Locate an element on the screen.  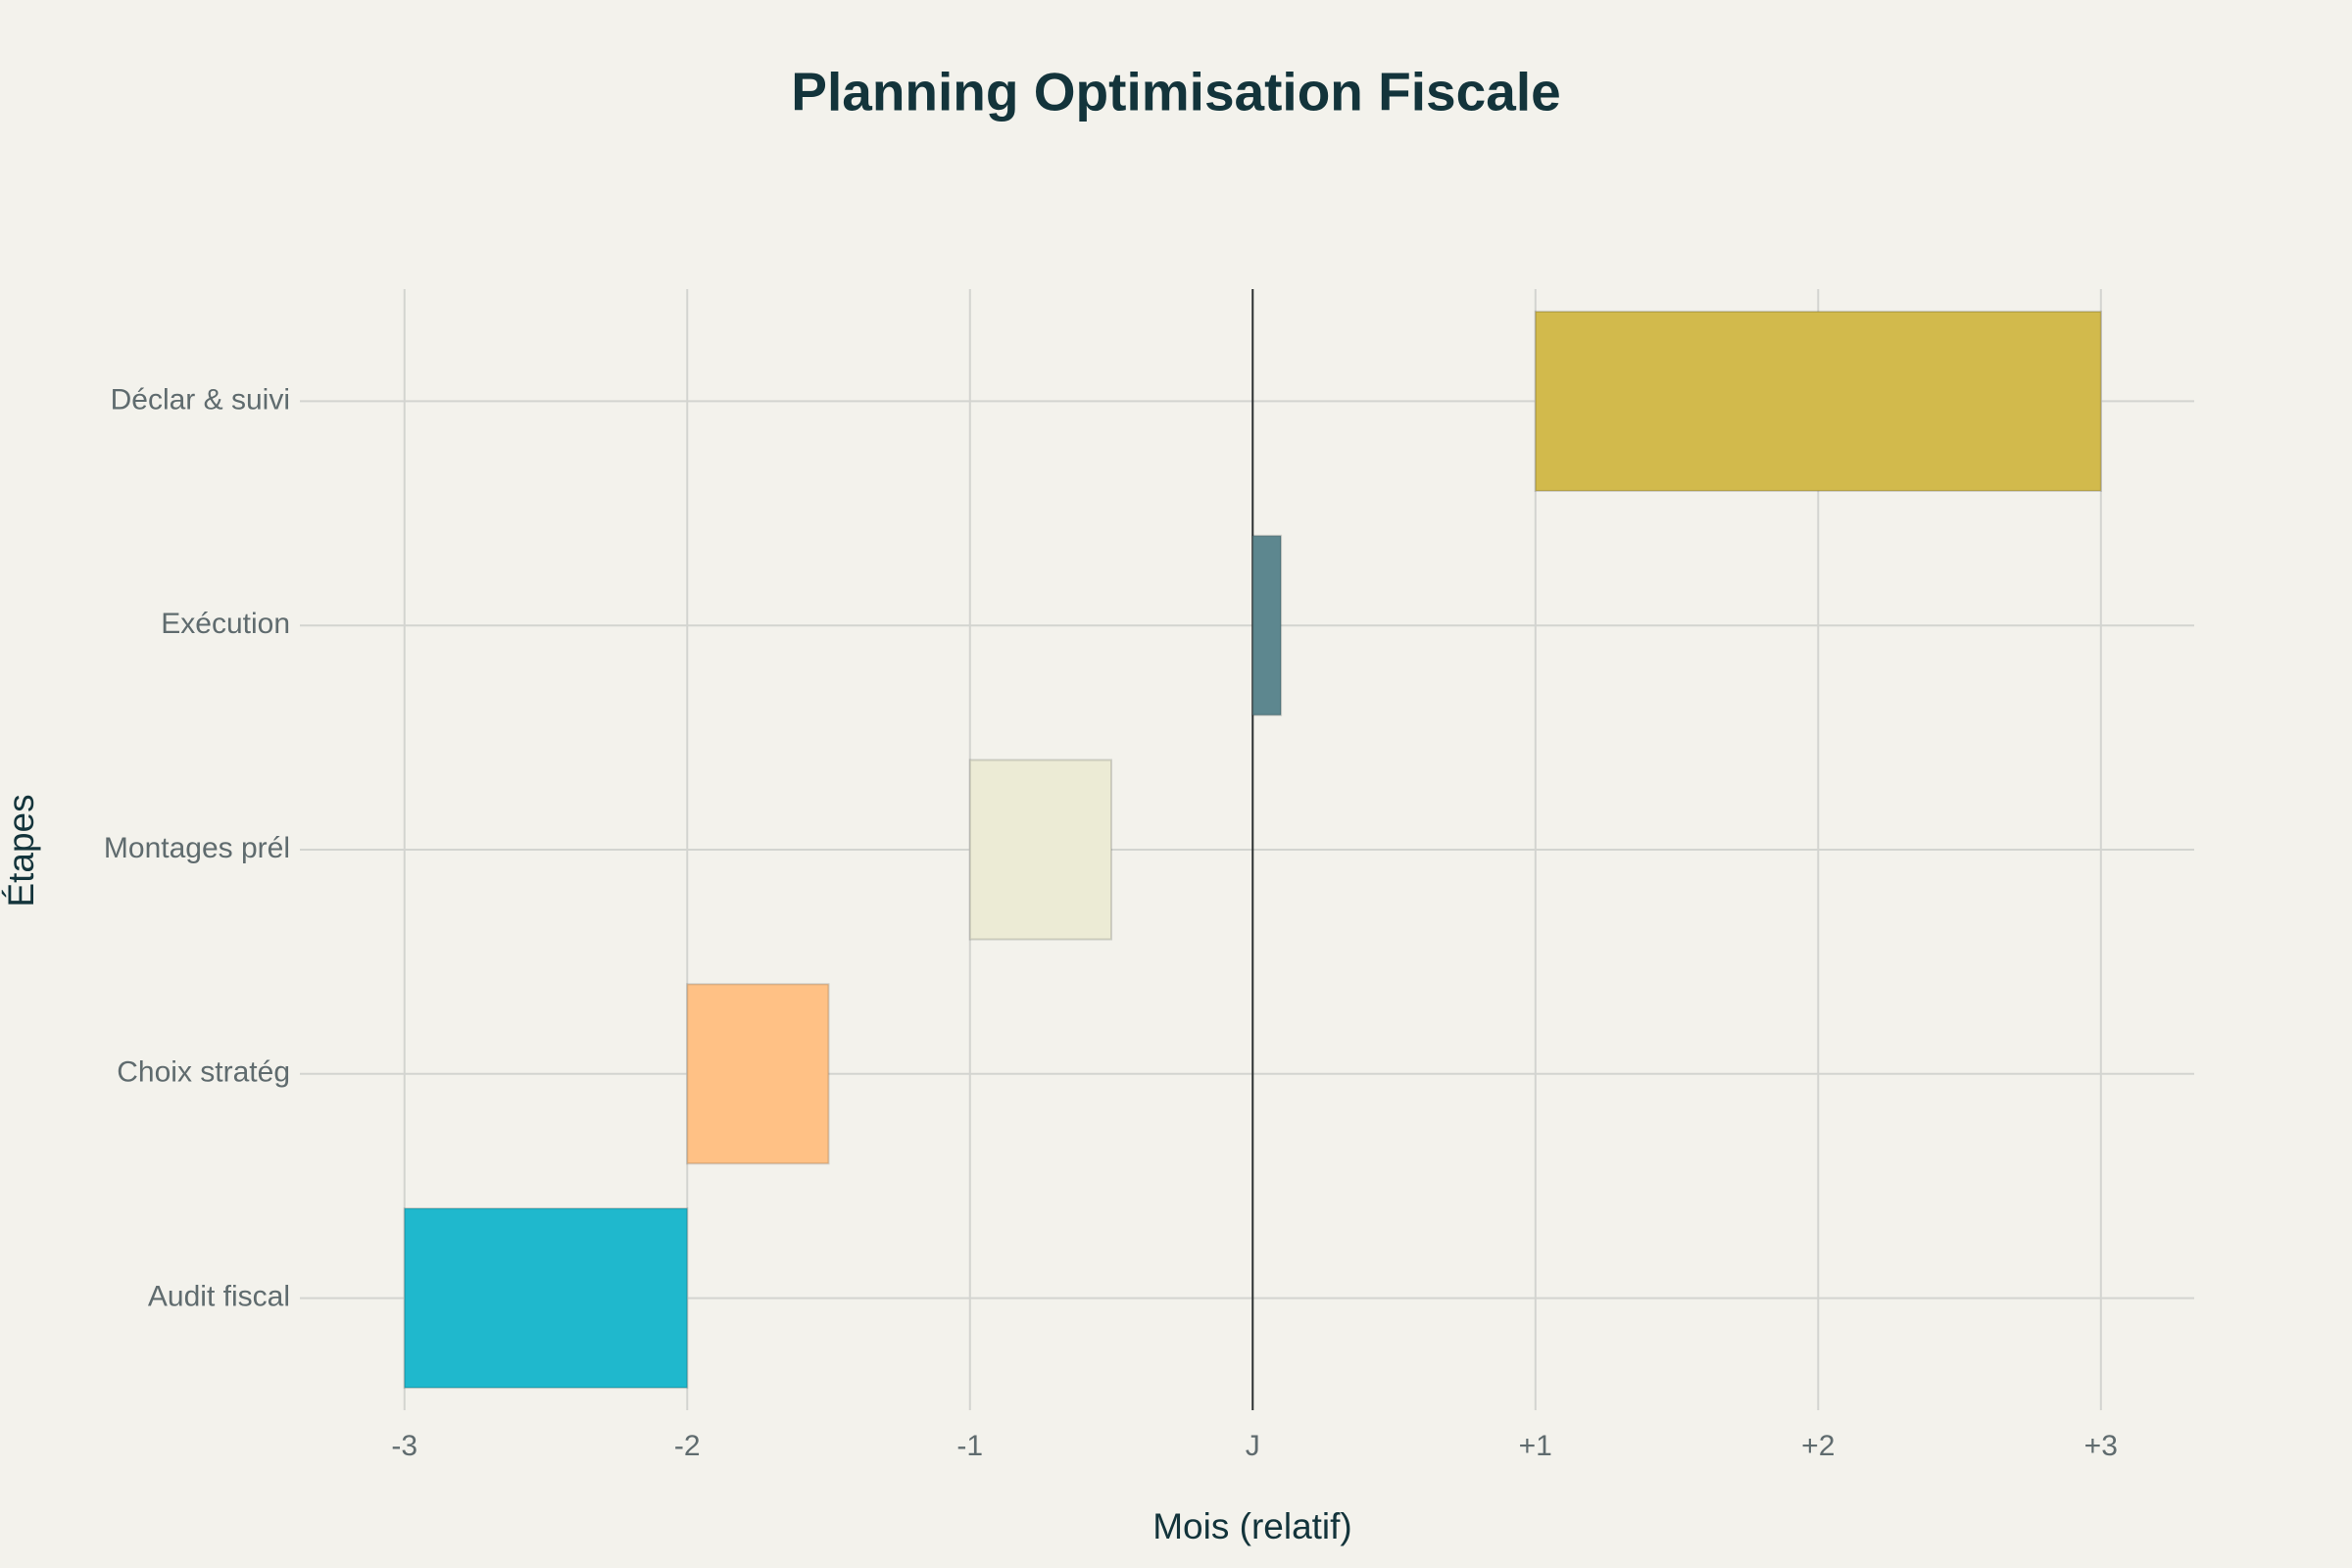
x-tick-label: J is located at coordinates (1253, 1446).